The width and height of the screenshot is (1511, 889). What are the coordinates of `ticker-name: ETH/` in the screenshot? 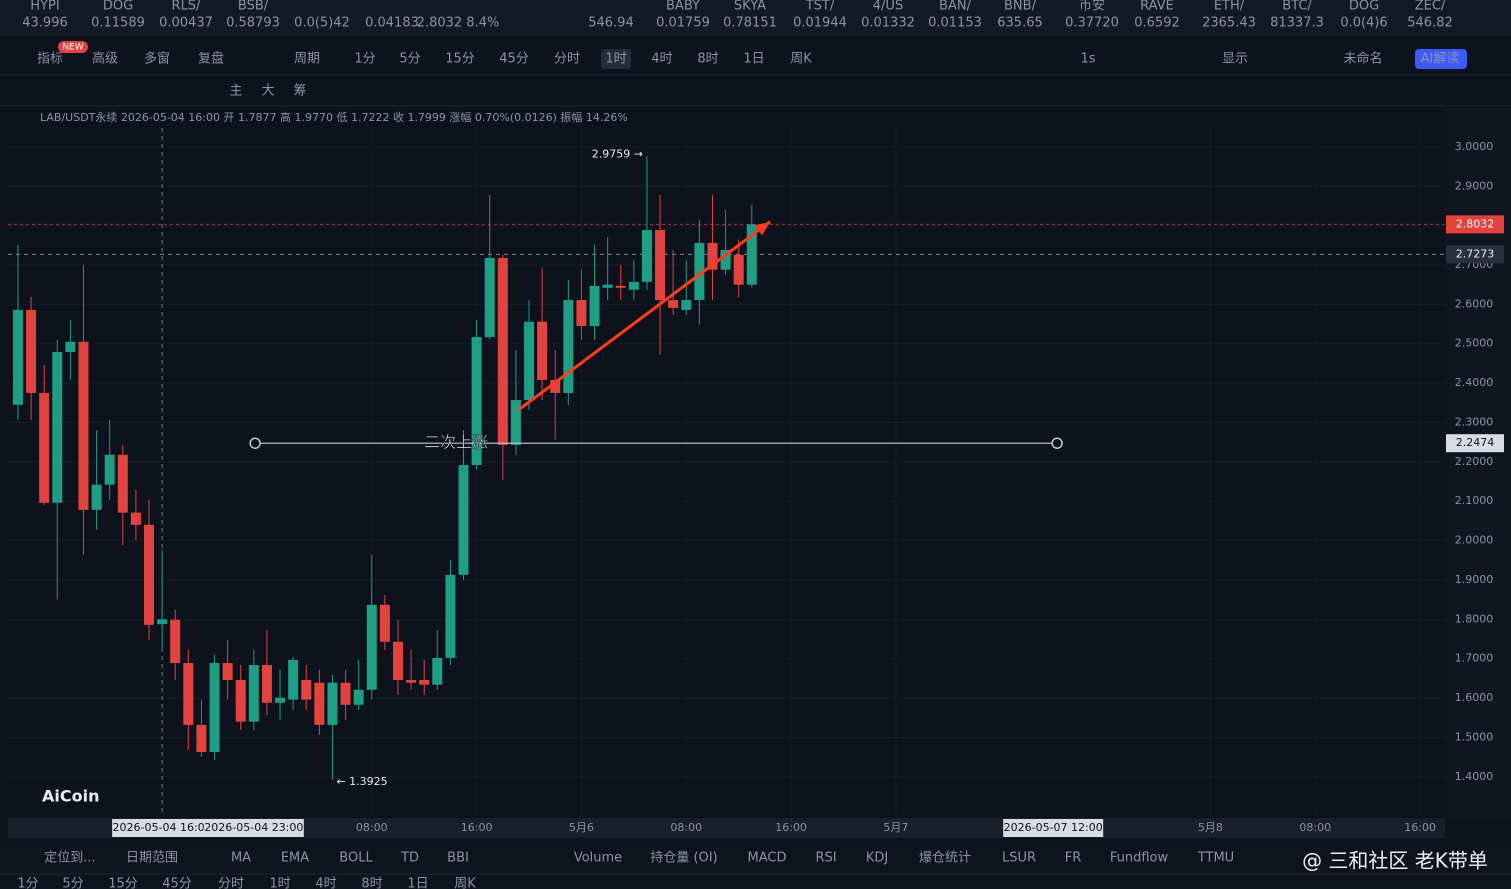 It's located at (1229, 7).